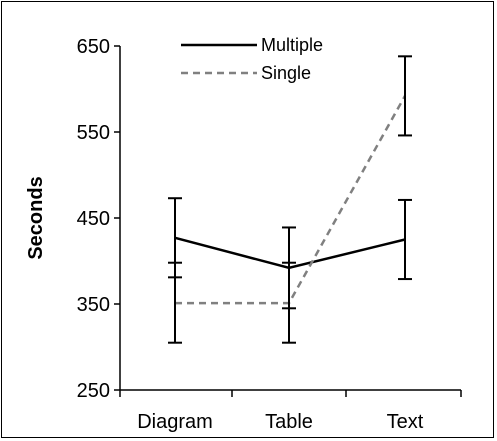 The height and width of the screenshot is (441, 497). What do you see at coordinates (93, 133) in the screenshot?
I see `y-tick-label: 550` at bounding box center [93, 133].